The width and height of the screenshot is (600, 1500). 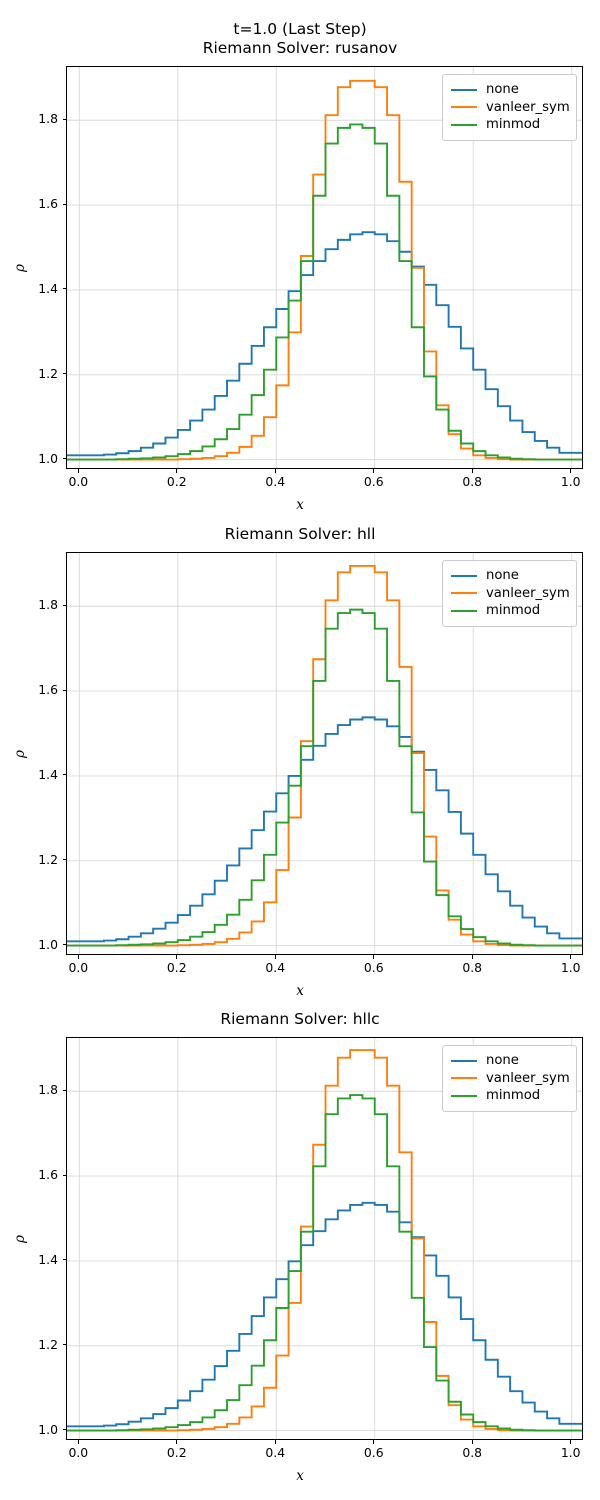 I want to click on figure-suptitle: t=1.0 (Last Step), so click(x=300, y=29).